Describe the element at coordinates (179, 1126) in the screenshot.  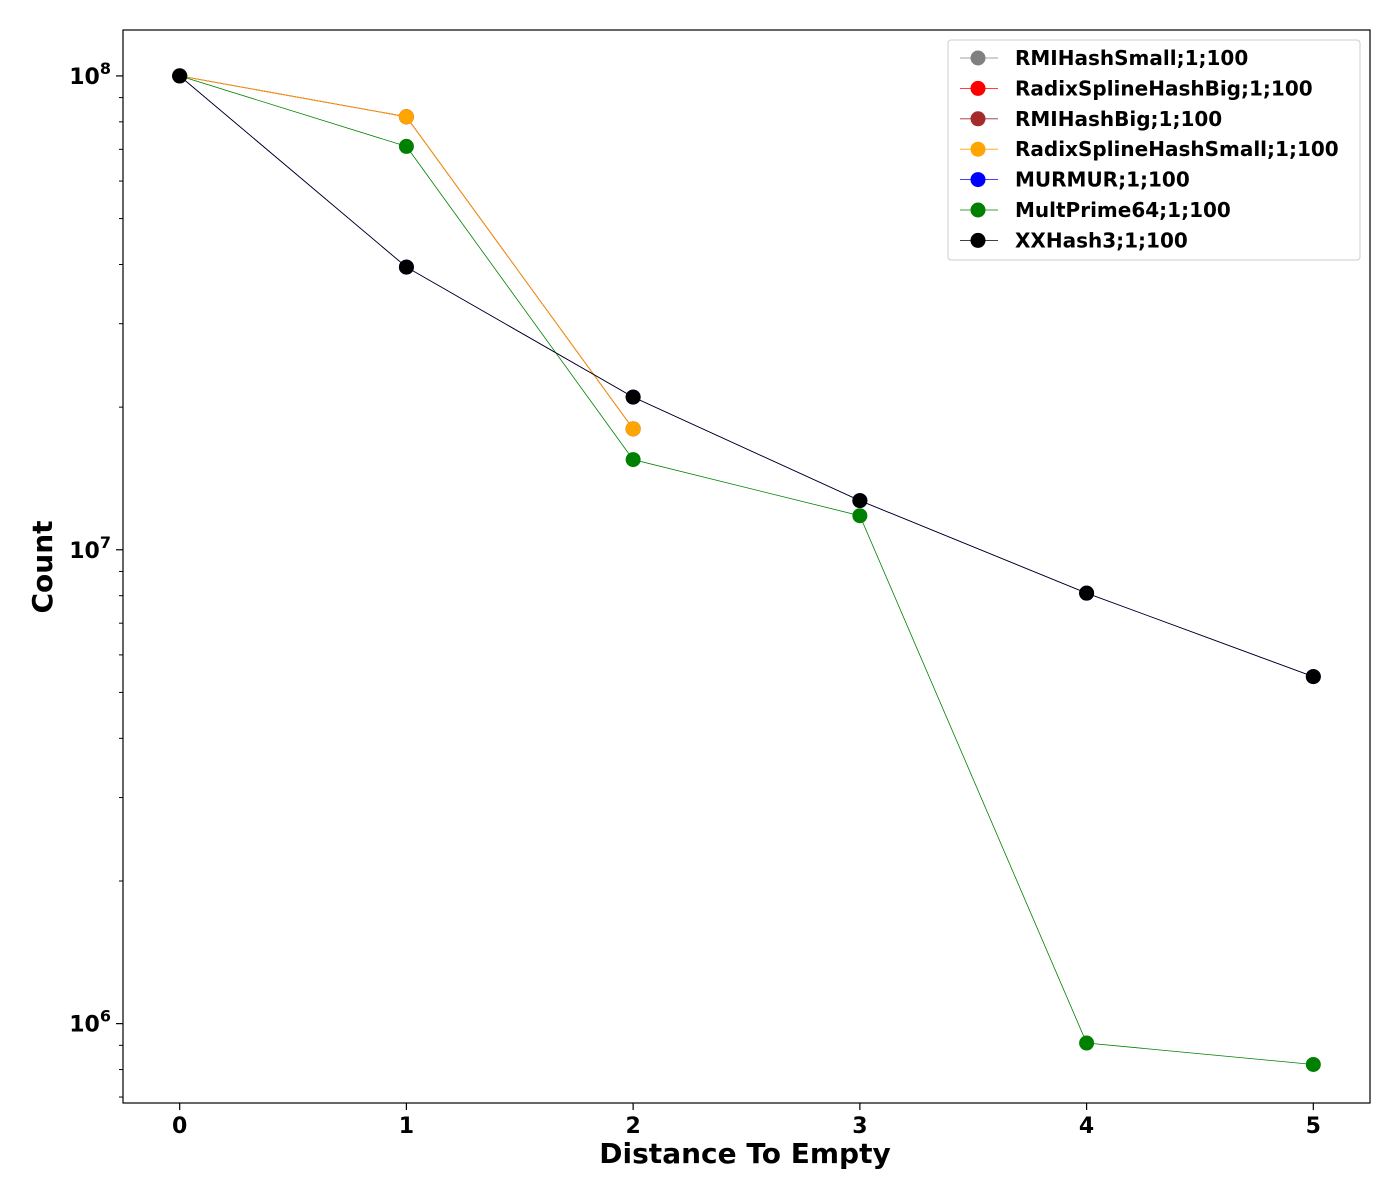
I see `x-tick-label: 0` at that location.